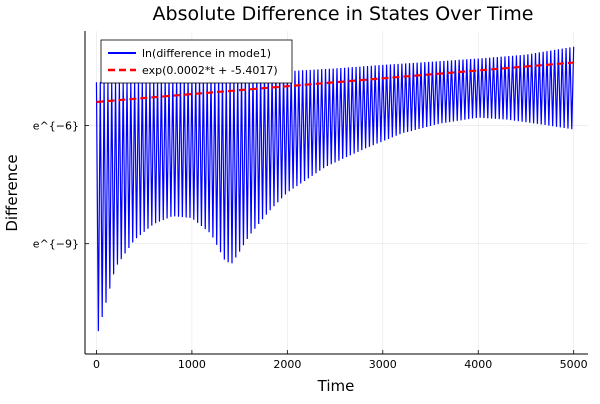 Image resolution: width=600 pixels, height=404 pixels. What do you see at coordinates (340, 360) in the screenshot?
I see `x-ticks: 0 1000 2000 3000 4000 5000` at bounding box center [340, 360].